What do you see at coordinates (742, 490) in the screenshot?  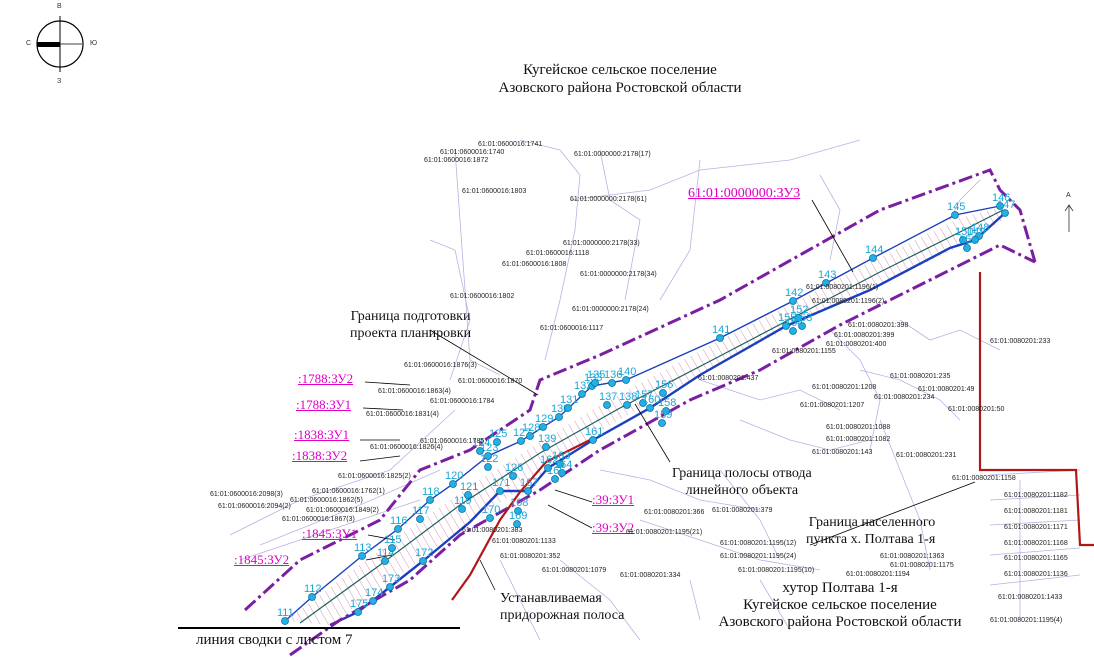 I see `callout-strip-boundary-l2: линейного объекта` at bounding box center [742, 490].